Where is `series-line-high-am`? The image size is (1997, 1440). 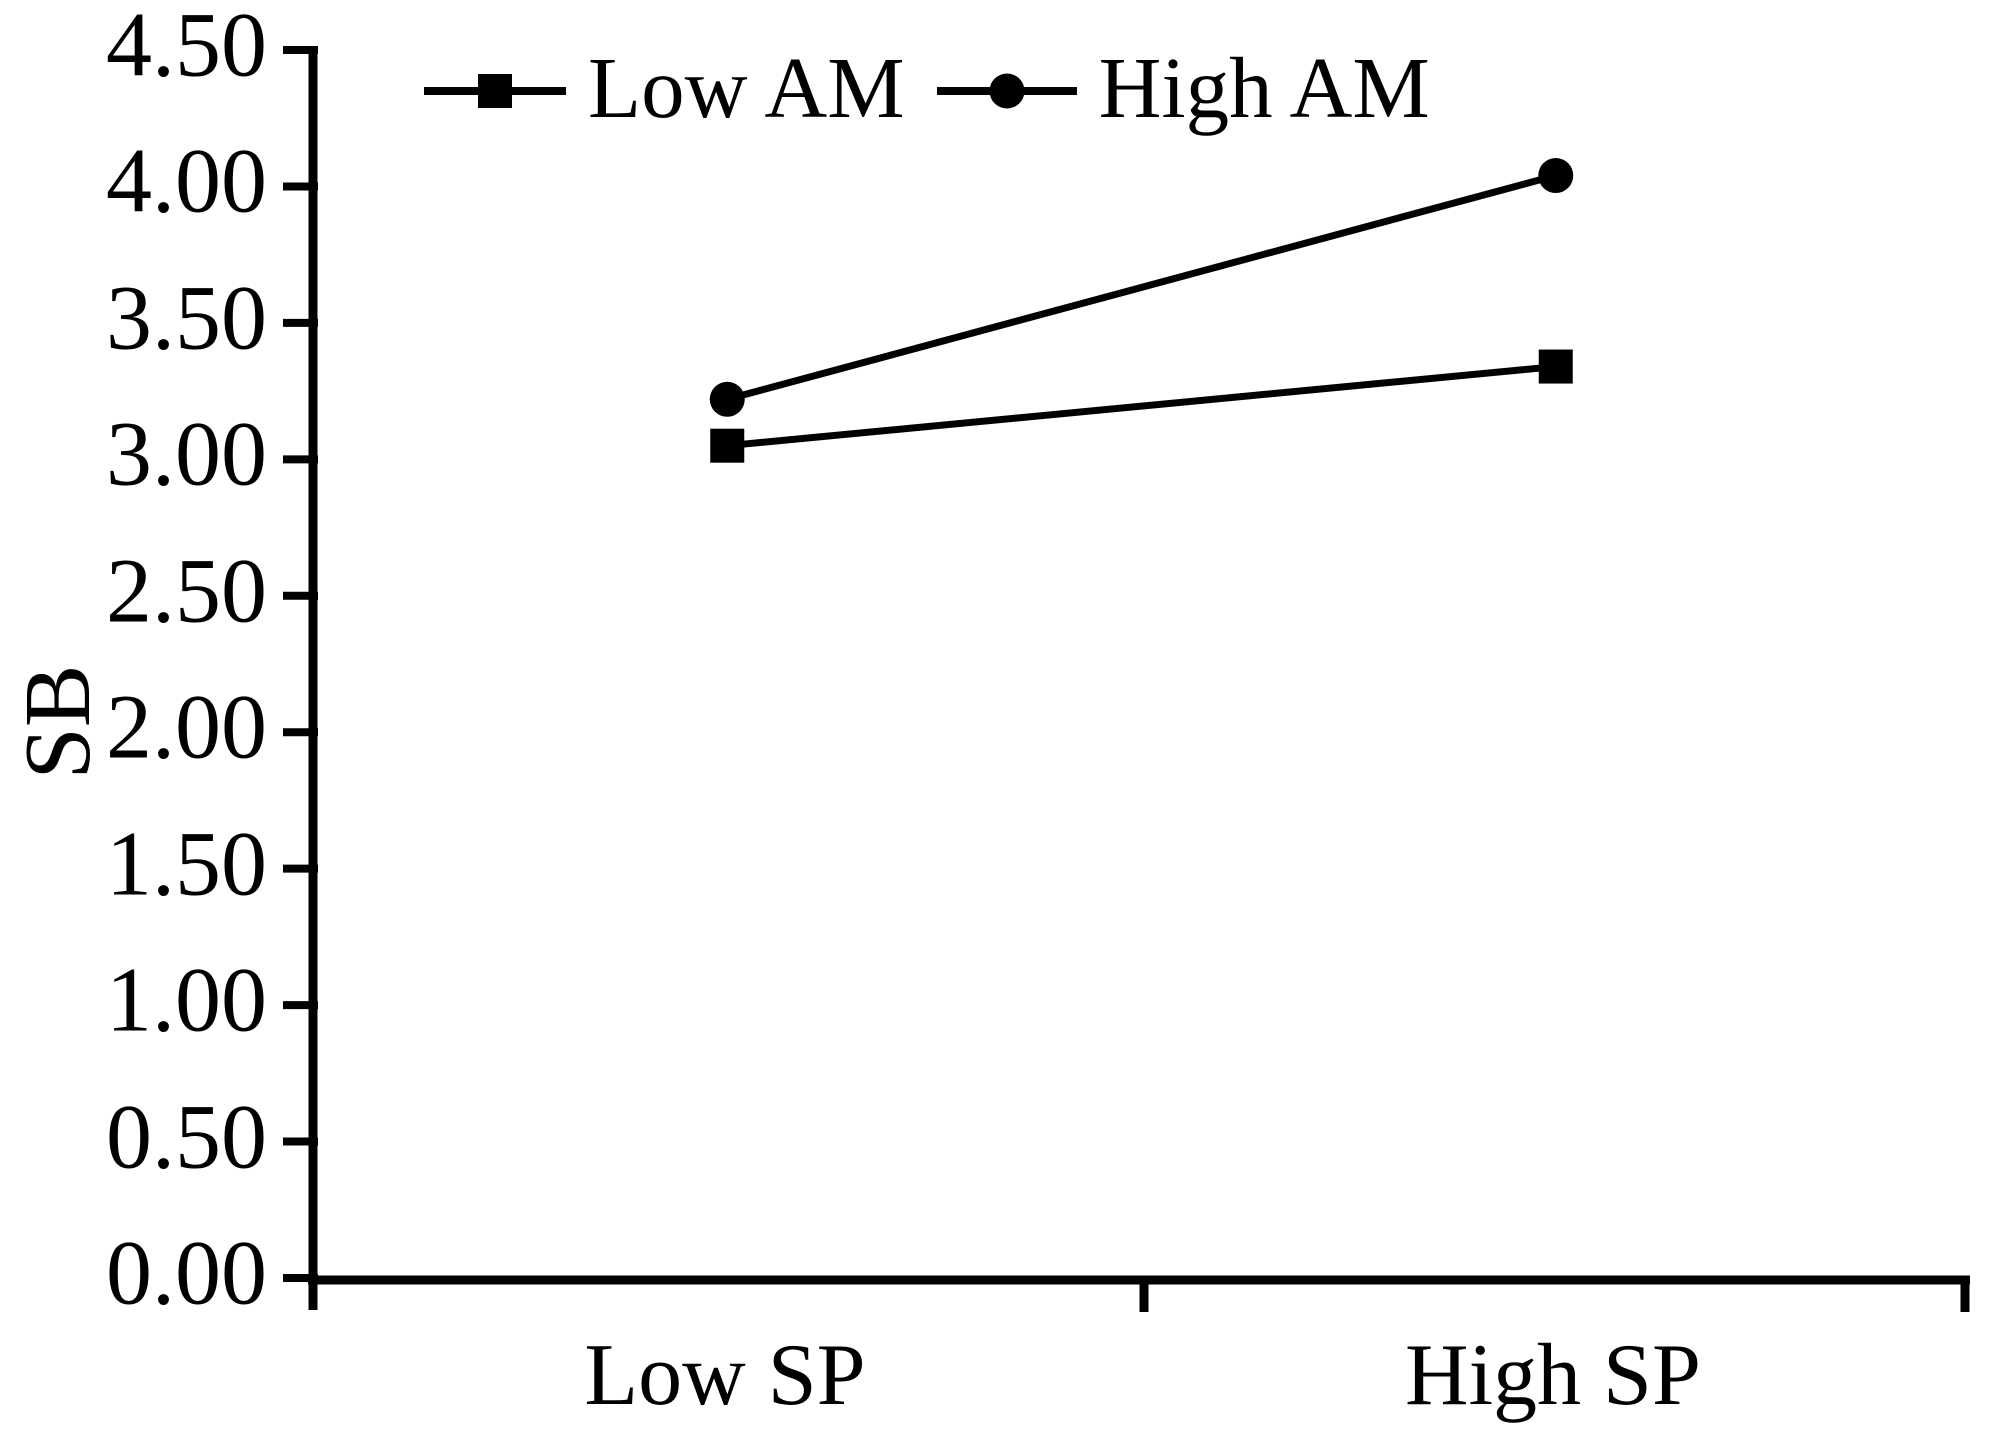 series-line-high-am is located at coordinates (1141, 287).